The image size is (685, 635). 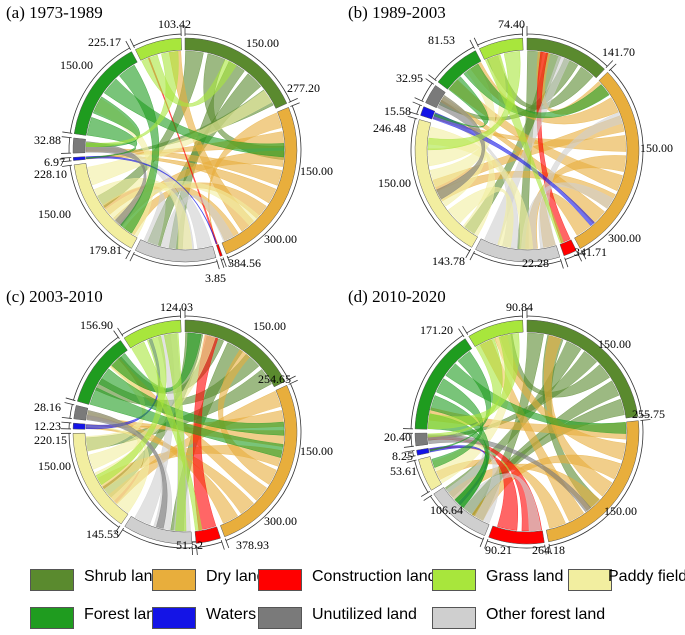 What do you see at coordinates (620, 511) in the screenshot?
I see `label-d-3: 150.00` at bounding box center [620, 511].